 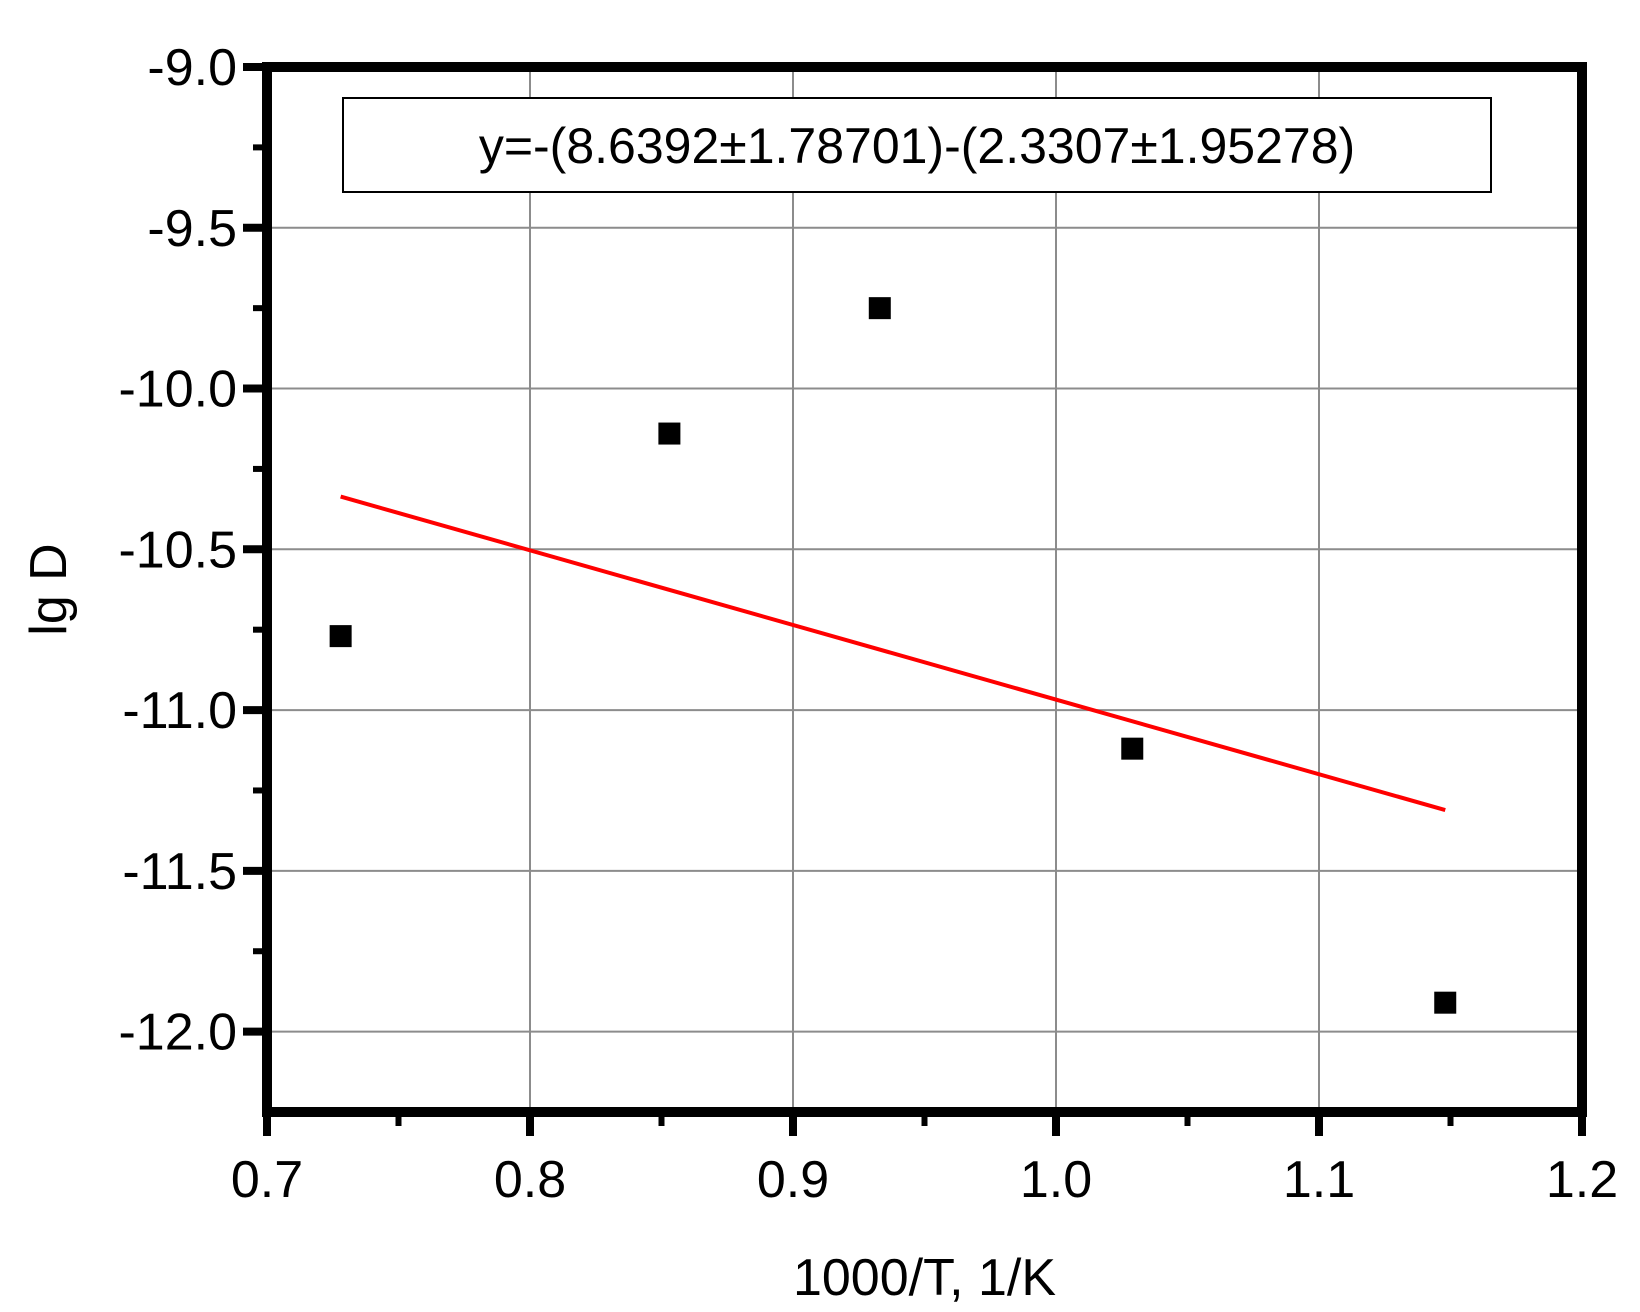 I want to click on y-tick-label: -10.5, so click(x=177, y=550).